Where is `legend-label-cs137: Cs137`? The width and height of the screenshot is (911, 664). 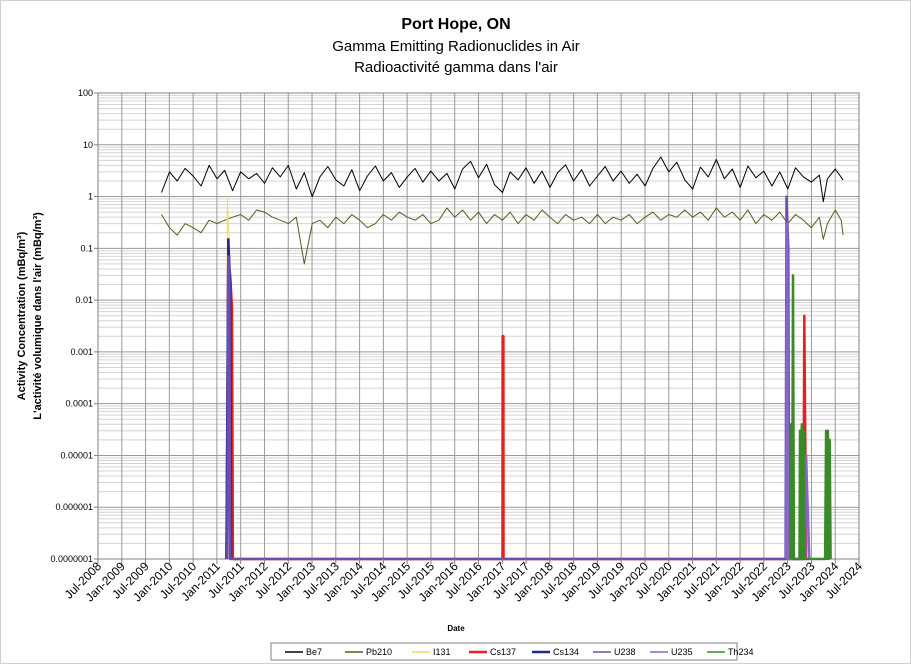 legend-label-cs137: Cs137 is located at coordinates (503, 652).